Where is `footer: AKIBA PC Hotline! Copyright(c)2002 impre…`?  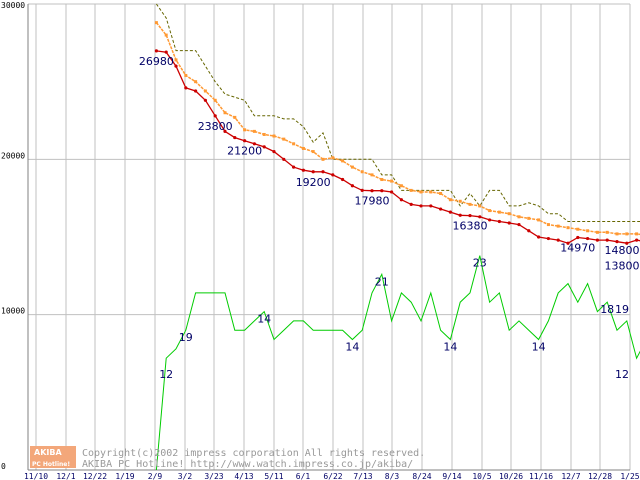 footer: AKIBA PC Hotline! Copyright(c)2002 impre… is located at coordinates (227, 458).